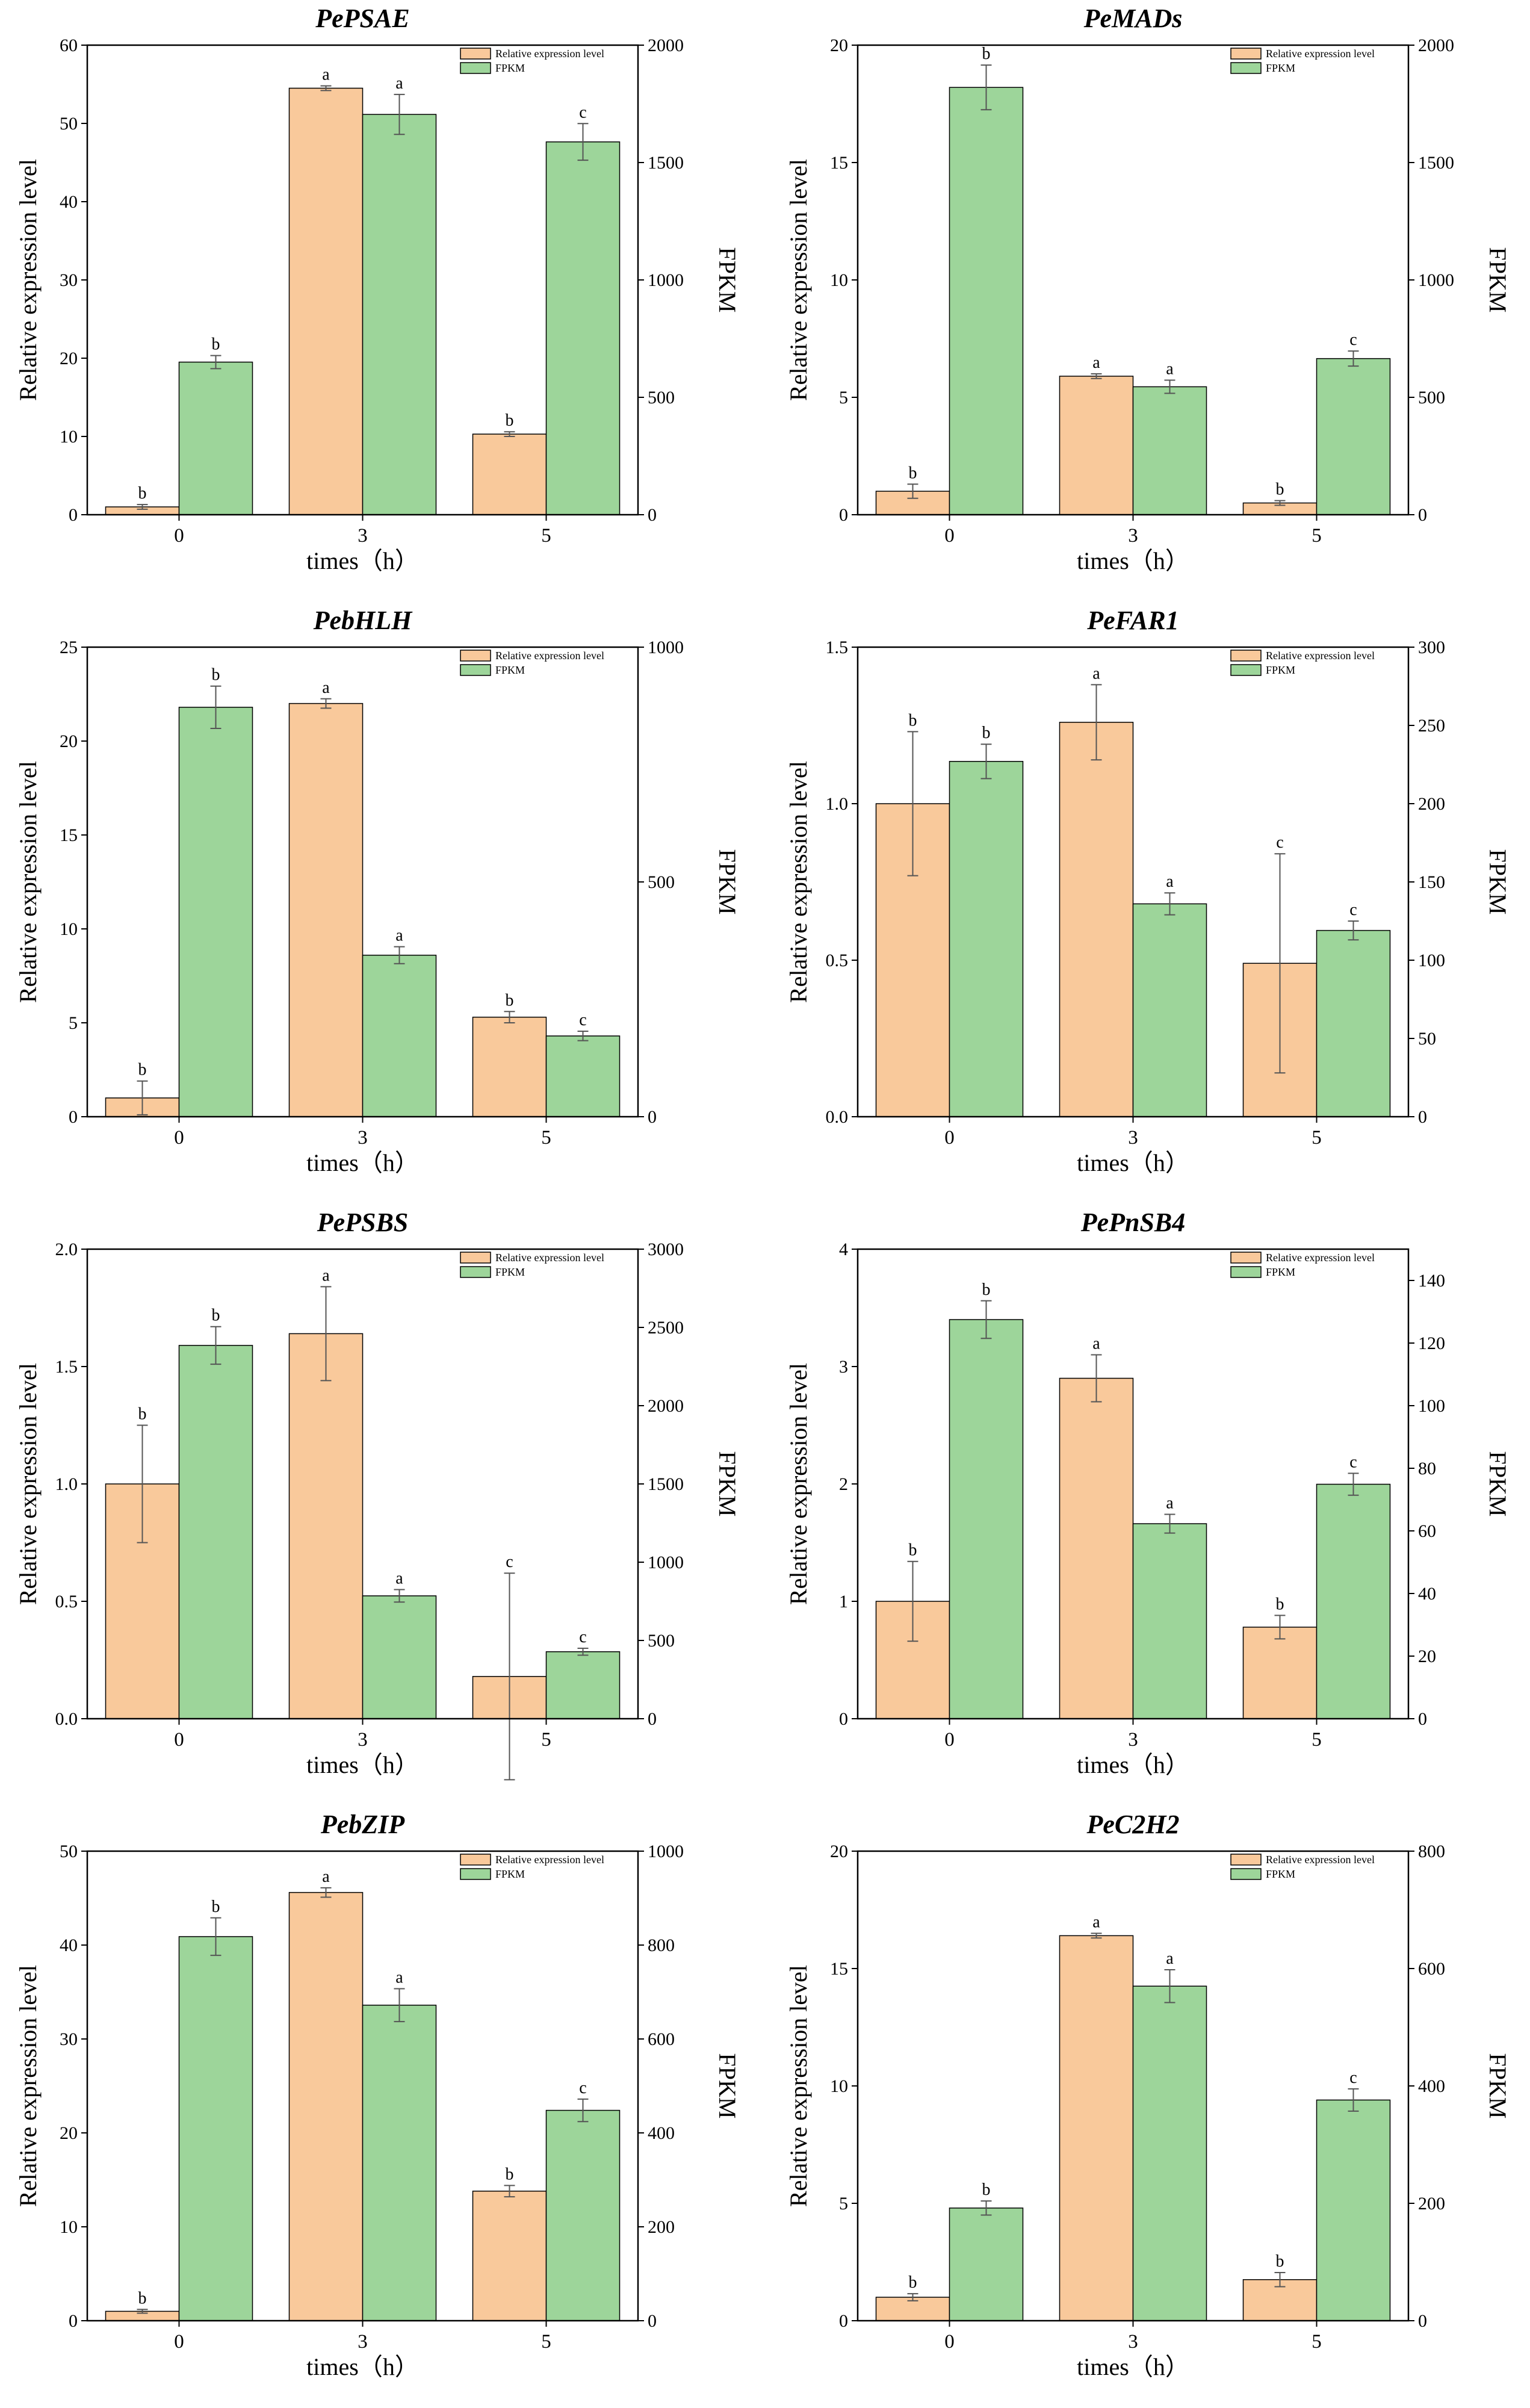 The width and height of the screenshot is (1530, 2408). Describe the element at coordinates (838, 960) in the screenshot. I see `y-tick-label-left: 0.5` at that location.